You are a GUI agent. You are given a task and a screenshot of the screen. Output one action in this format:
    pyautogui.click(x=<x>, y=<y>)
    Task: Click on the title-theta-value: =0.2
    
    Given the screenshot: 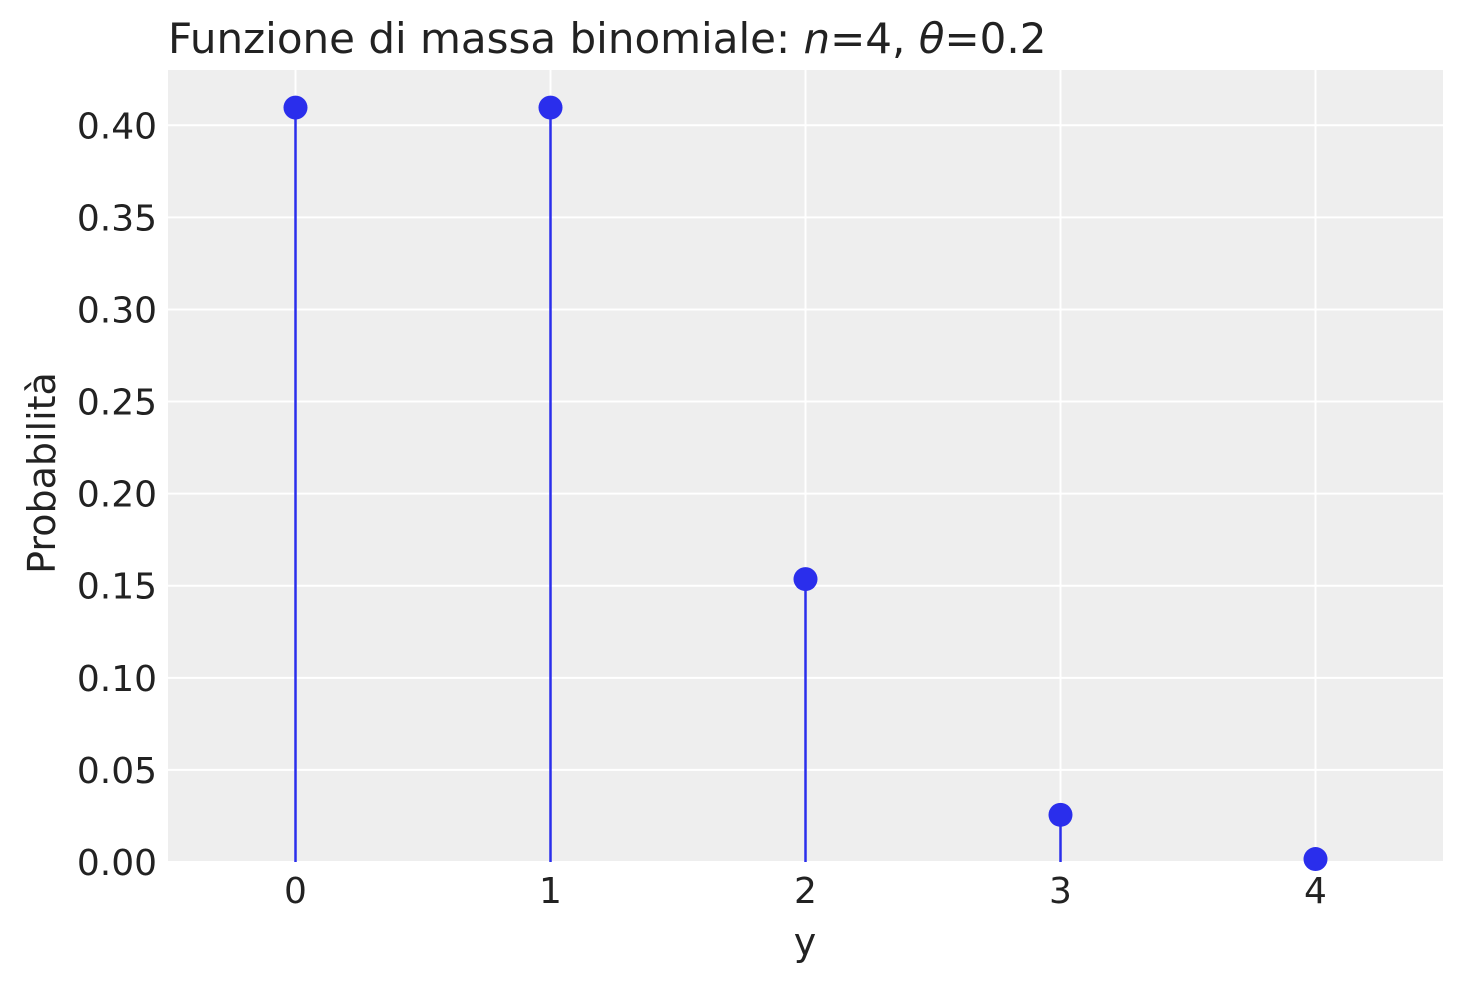 What is the action you would take?
    pyautogui.click(x=995, y=38)
    